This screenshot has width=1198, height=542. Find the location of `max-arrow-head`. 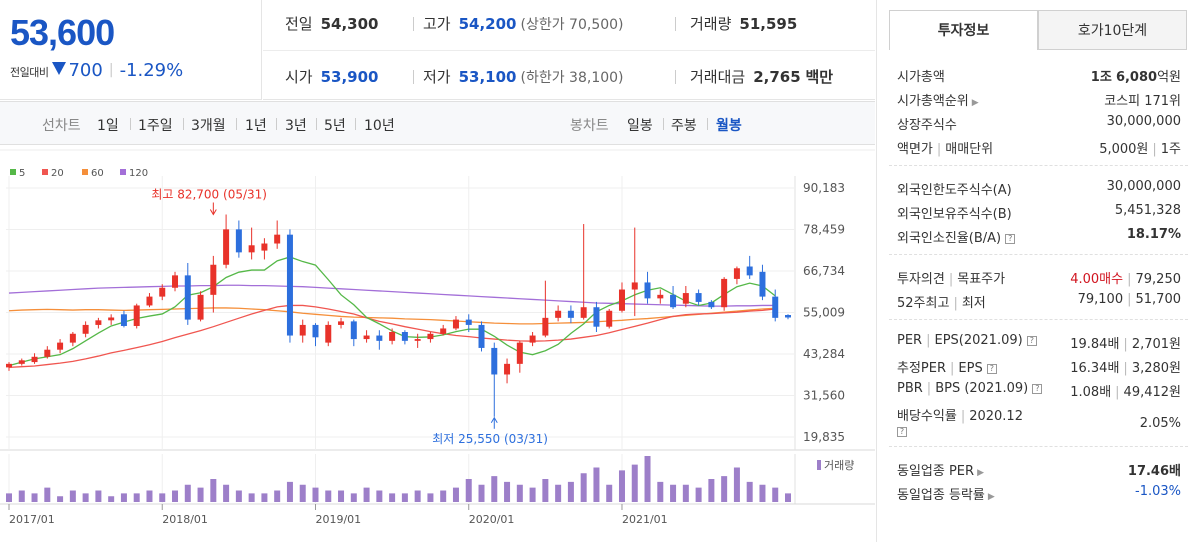

max-arrow-head is located at coordinates (213, 212).